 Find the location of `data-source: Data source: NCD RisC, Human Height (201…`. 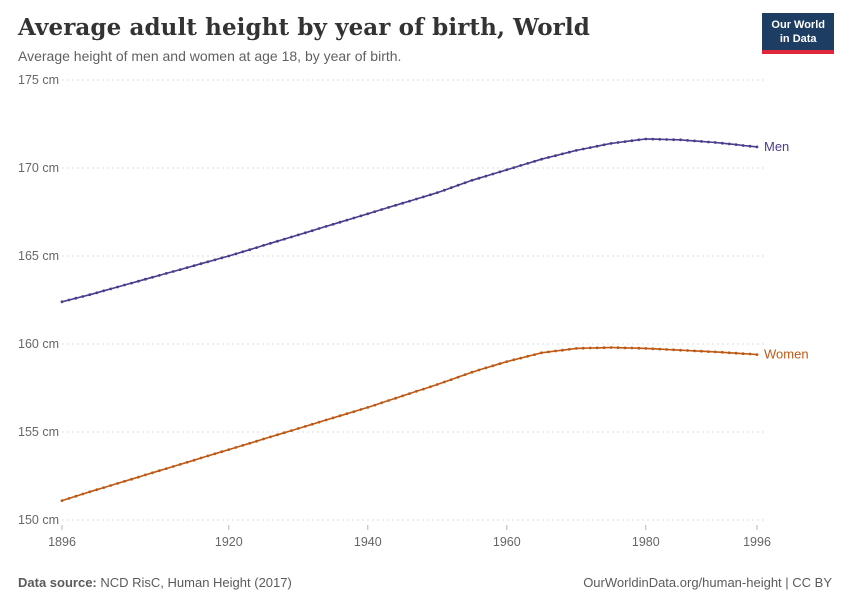

data-source: Data source: NCD RisC, Human Height (201… is located at coordinates (155, 582).